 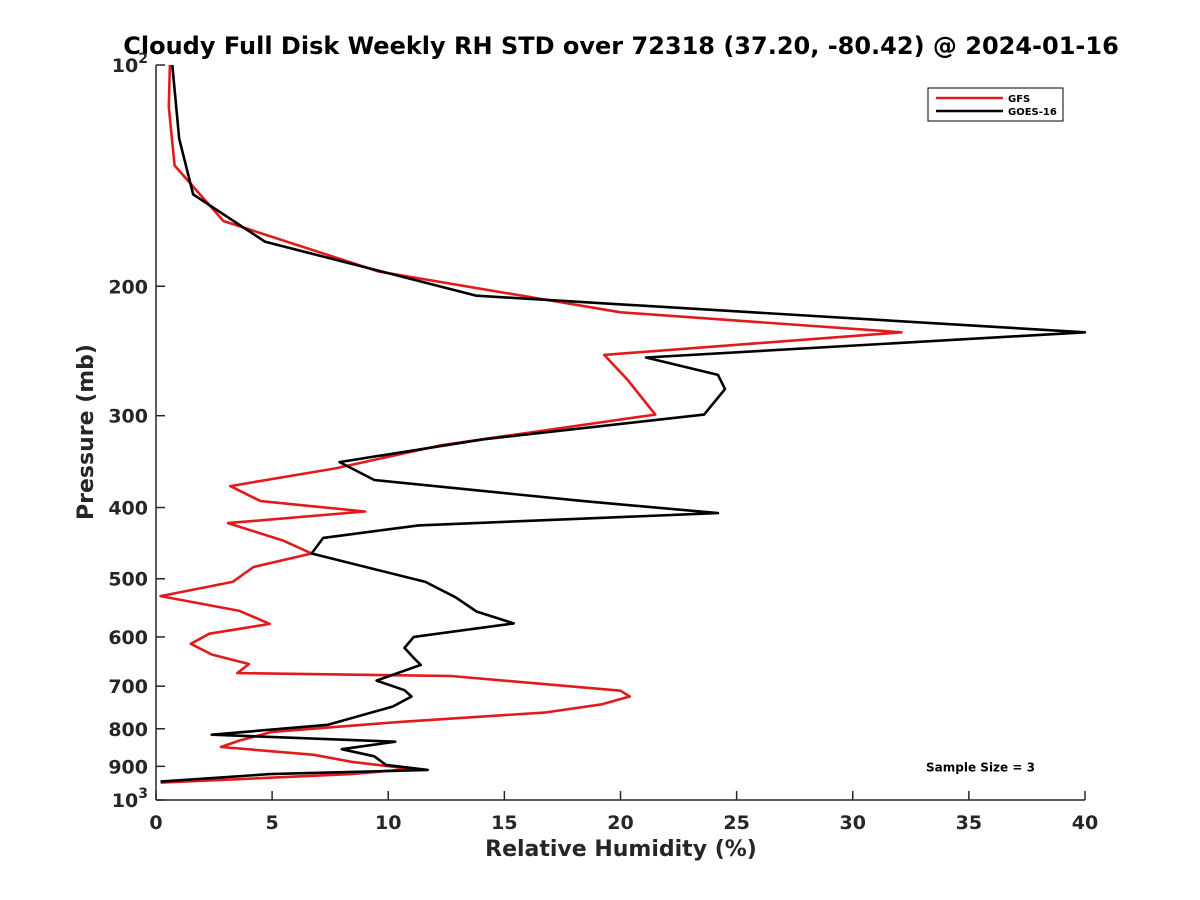 I want to click on legend-goes16-label: GOES-16, so click(x=1032, y=112).